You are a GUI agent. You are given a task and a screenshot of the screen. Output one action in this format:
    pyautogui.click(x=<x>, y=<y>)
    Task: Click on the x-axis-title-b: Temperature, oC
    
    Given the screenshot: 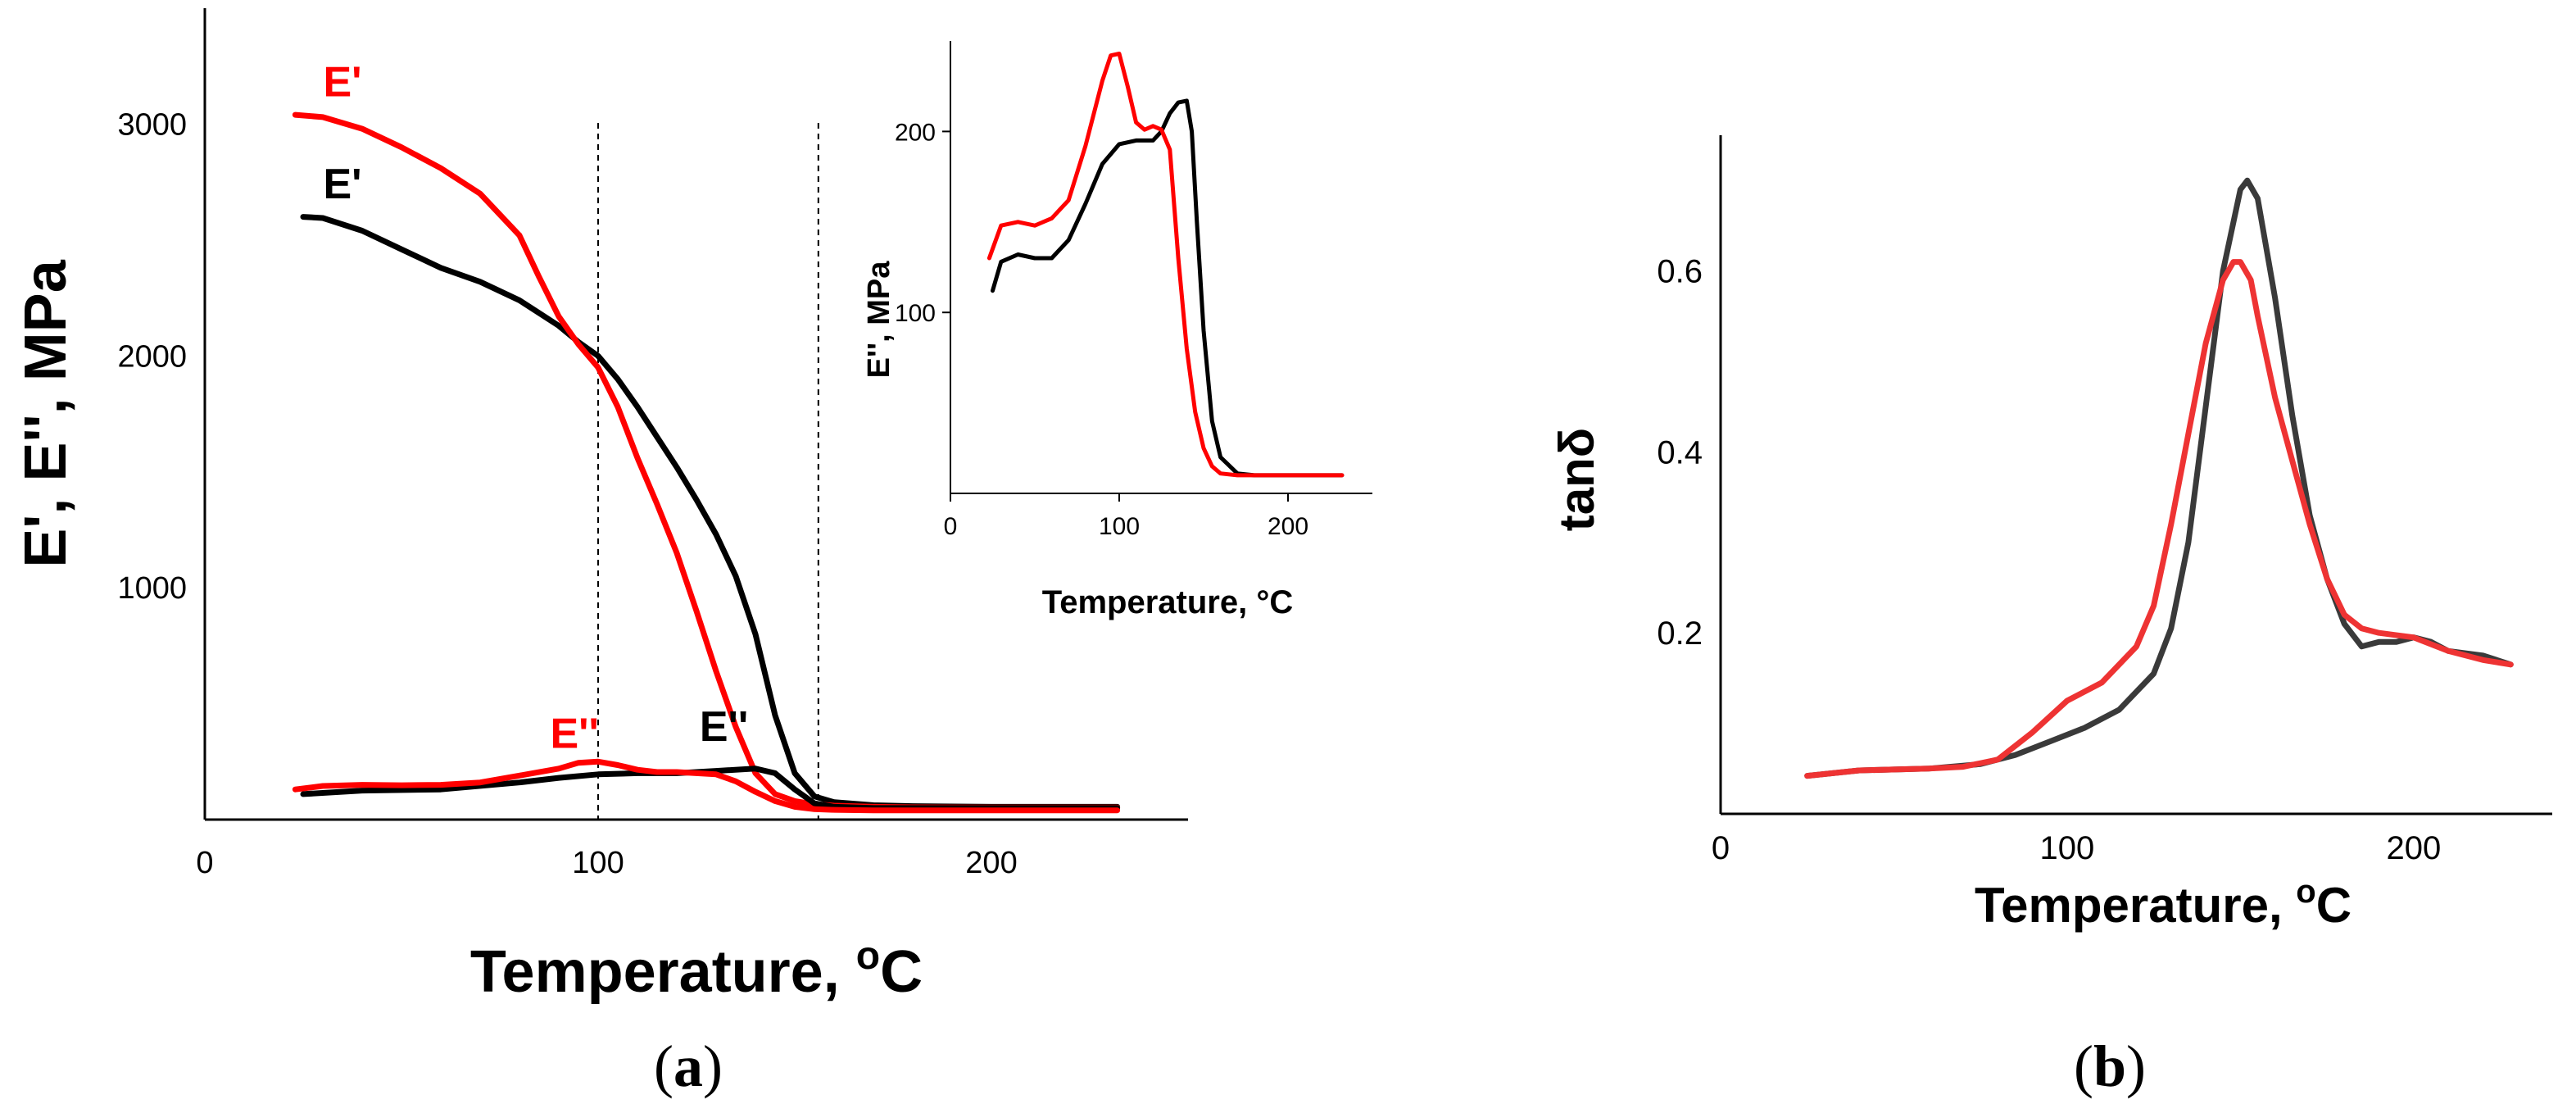 What is the action you would take?
    pyautogui.click(x=2163, y=903)
    